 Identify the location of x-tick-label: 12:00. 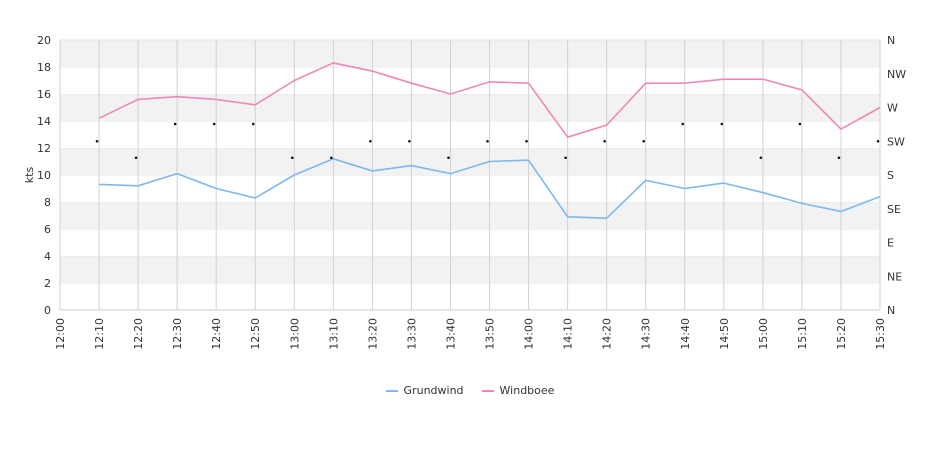
(60, 334).